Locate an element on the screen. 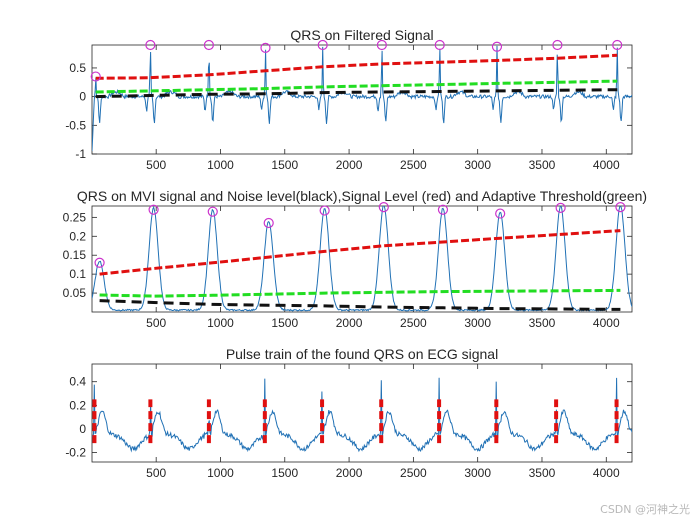 This screenshot has width=700, height=525. y-tick-label: 0.4 is located at coordinates (77, 382).